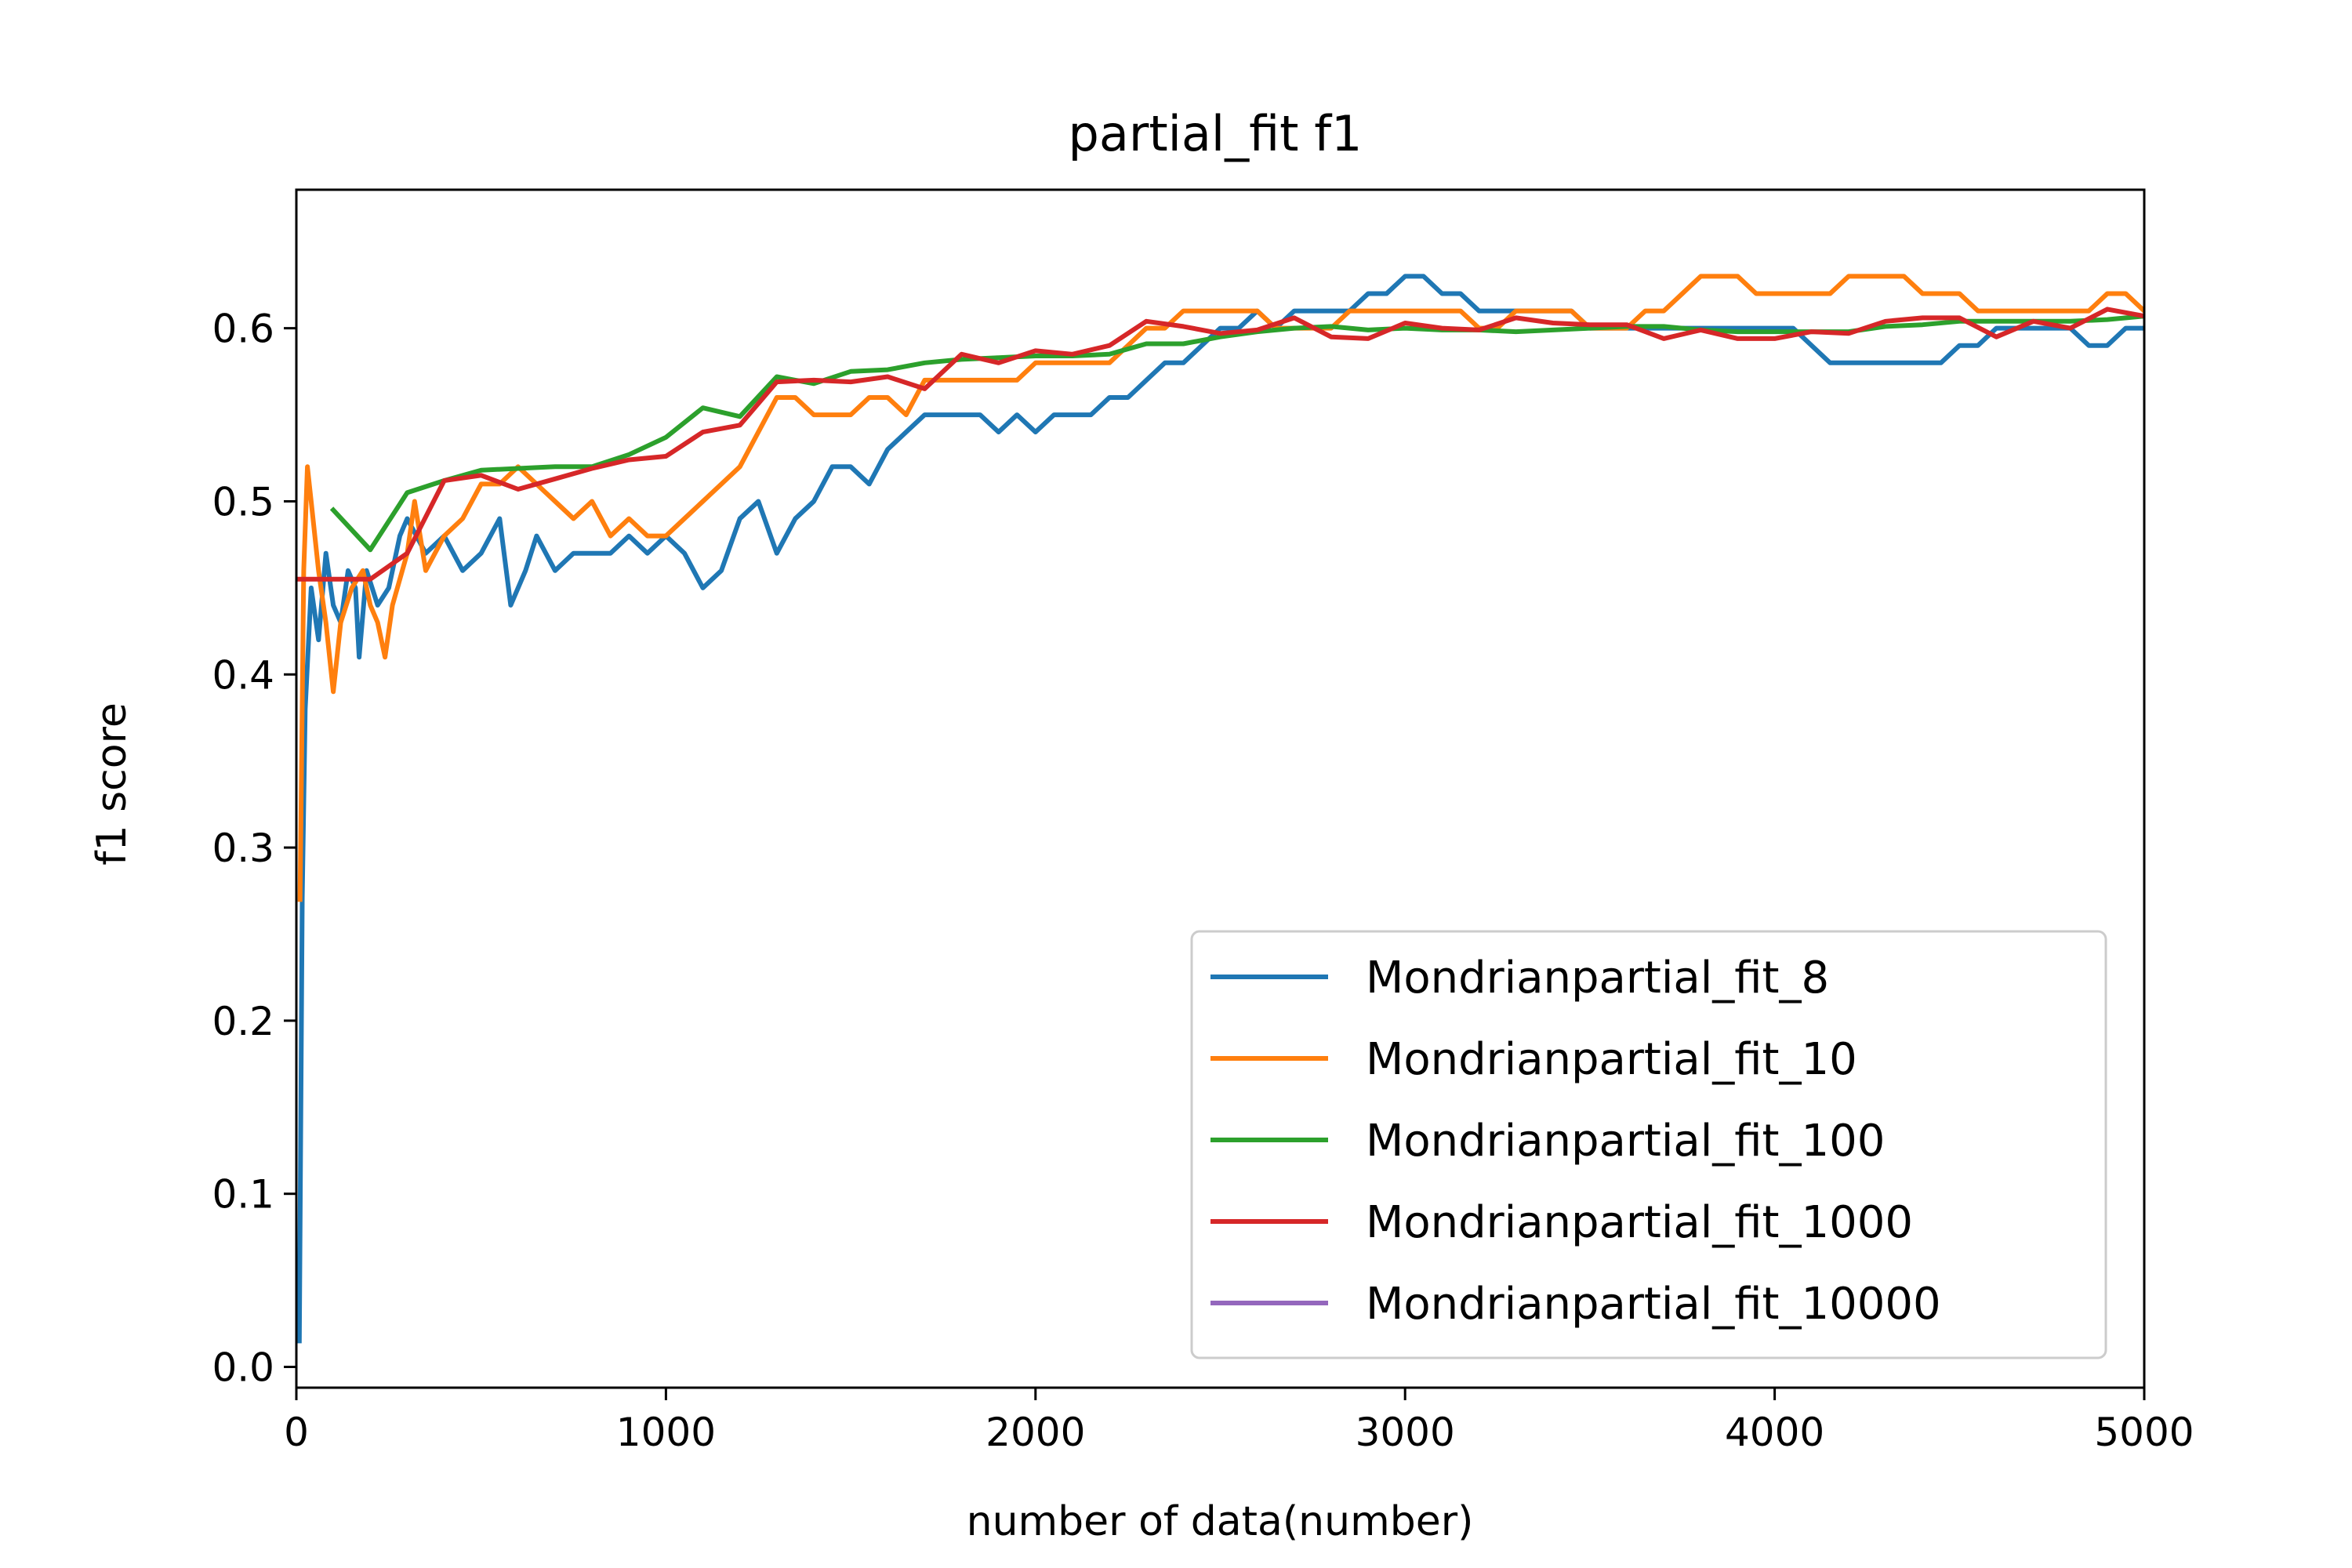 The image size is (2352, 1568). Describe the element at coordinates (1774, 1432) in the screenshot. I see `x-tick-label: 4000` at that location.